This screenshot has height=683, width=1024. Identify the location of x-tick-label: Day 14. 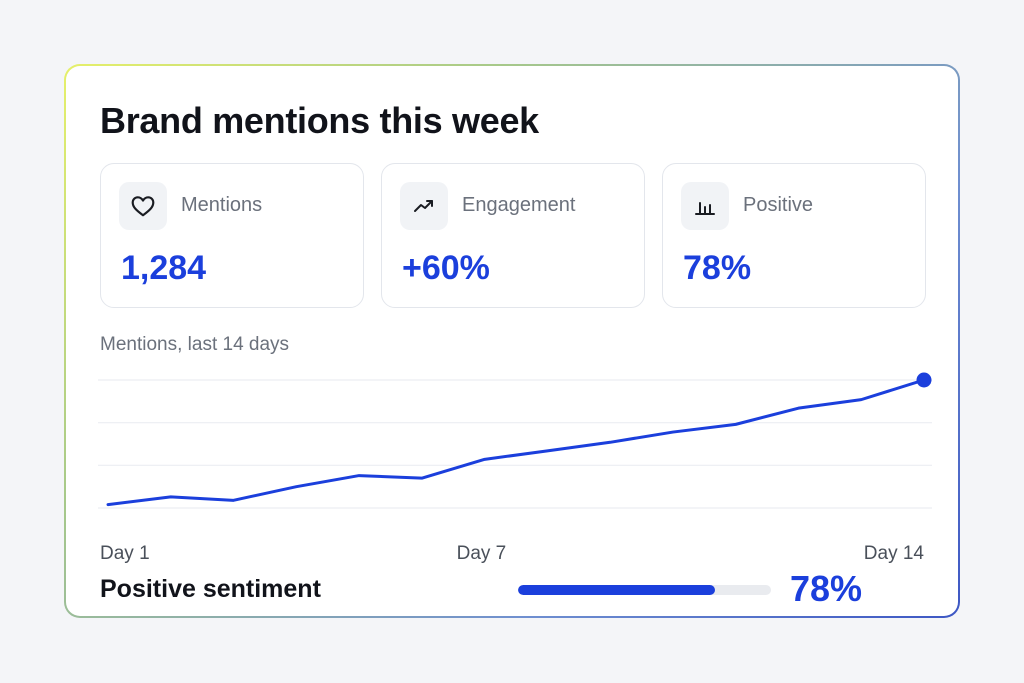
(893, 553).